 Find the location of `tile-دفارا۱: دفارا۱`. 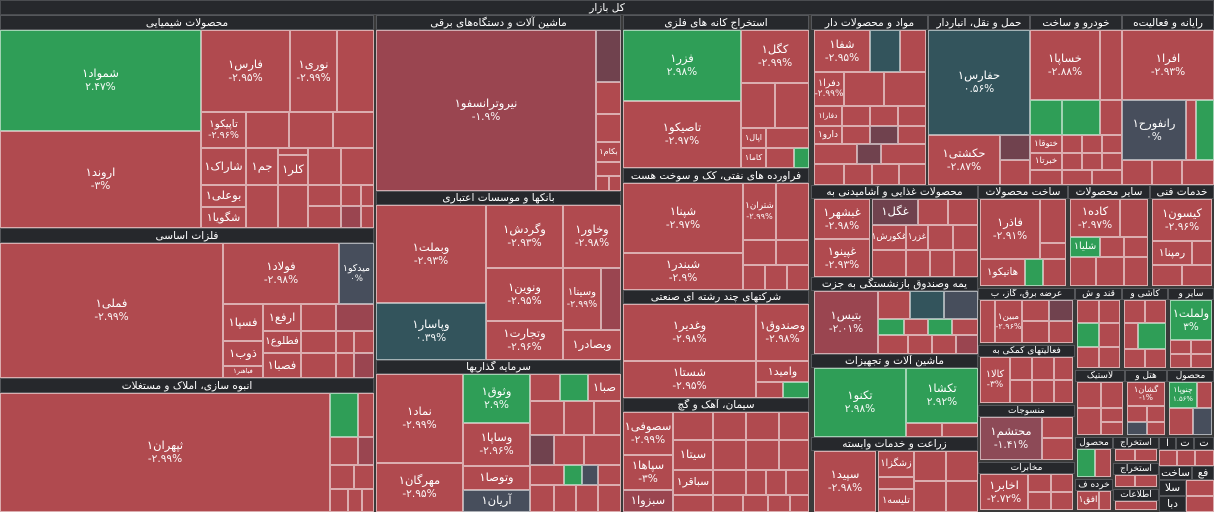

tile-دفارا۱: دفارا۱ is located at coordinates (828, 116).